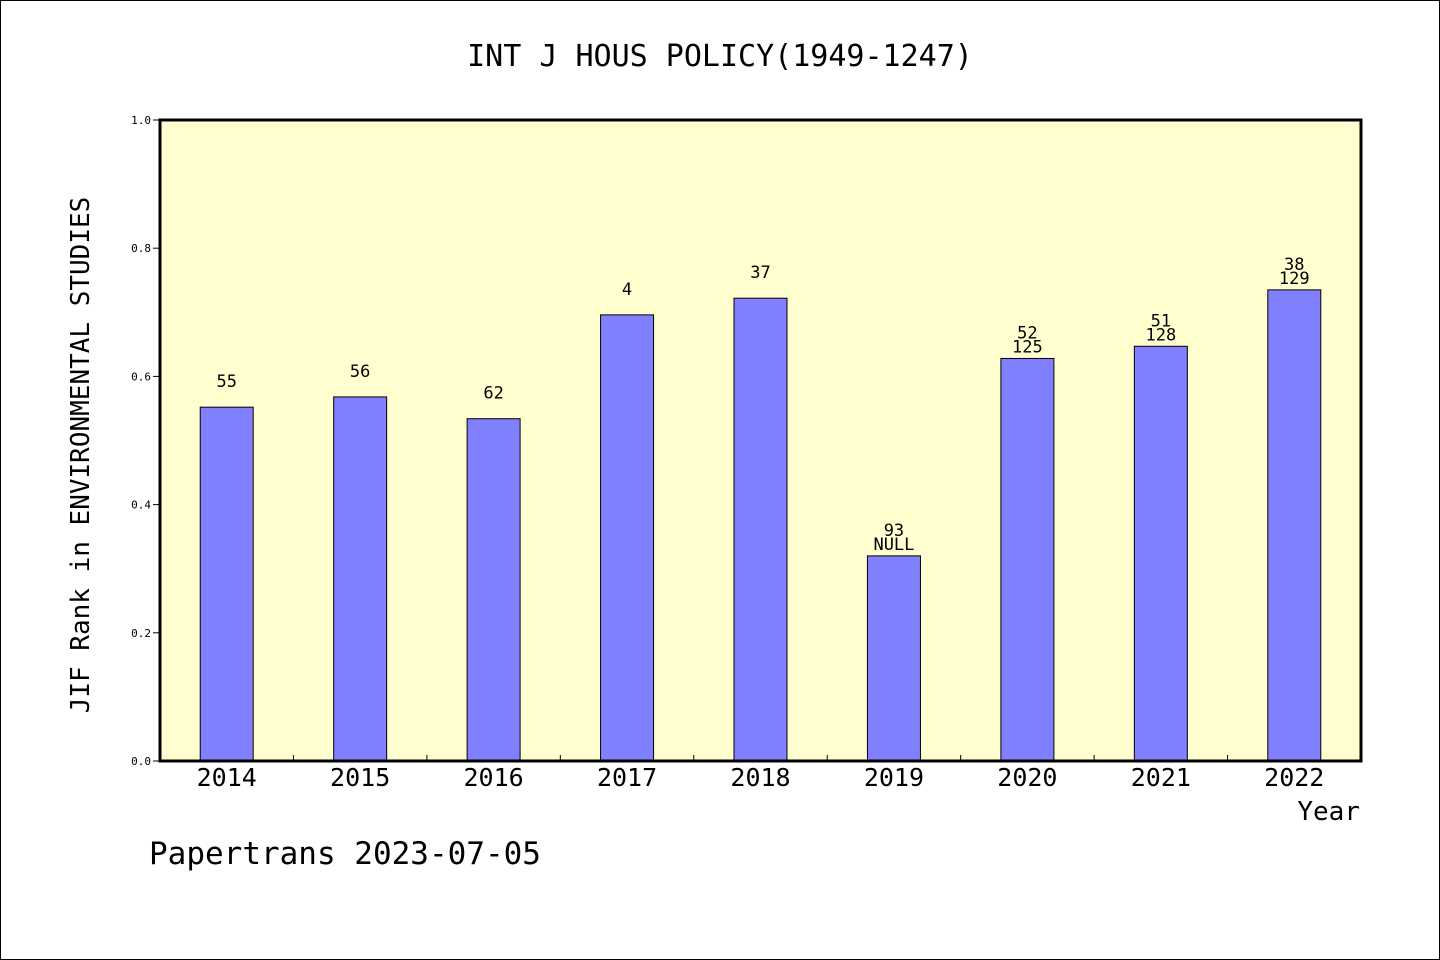 The height and width of the screenshot is (960, 1440). Describe the element at coordinates (226, 584) in the screenshot. I see `bar-2014` at that location.